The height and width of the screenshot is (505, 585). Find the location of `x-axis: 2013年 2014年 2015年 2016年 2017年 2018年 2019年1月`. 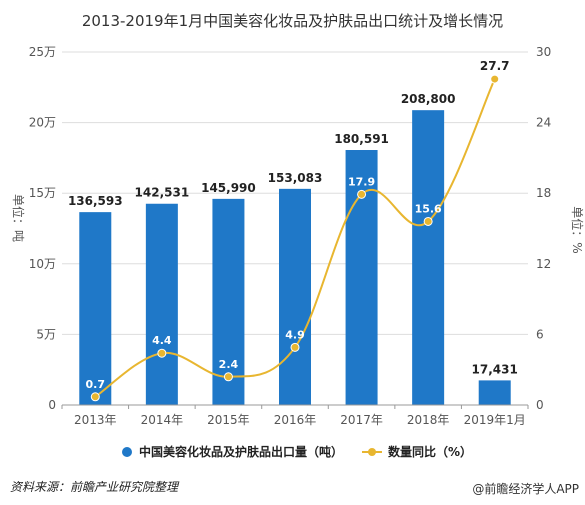

x-axis: 2013年 2014年 2015年 2016年 2017年 2018年 2019年1月 is located at coordinates (295, 415).